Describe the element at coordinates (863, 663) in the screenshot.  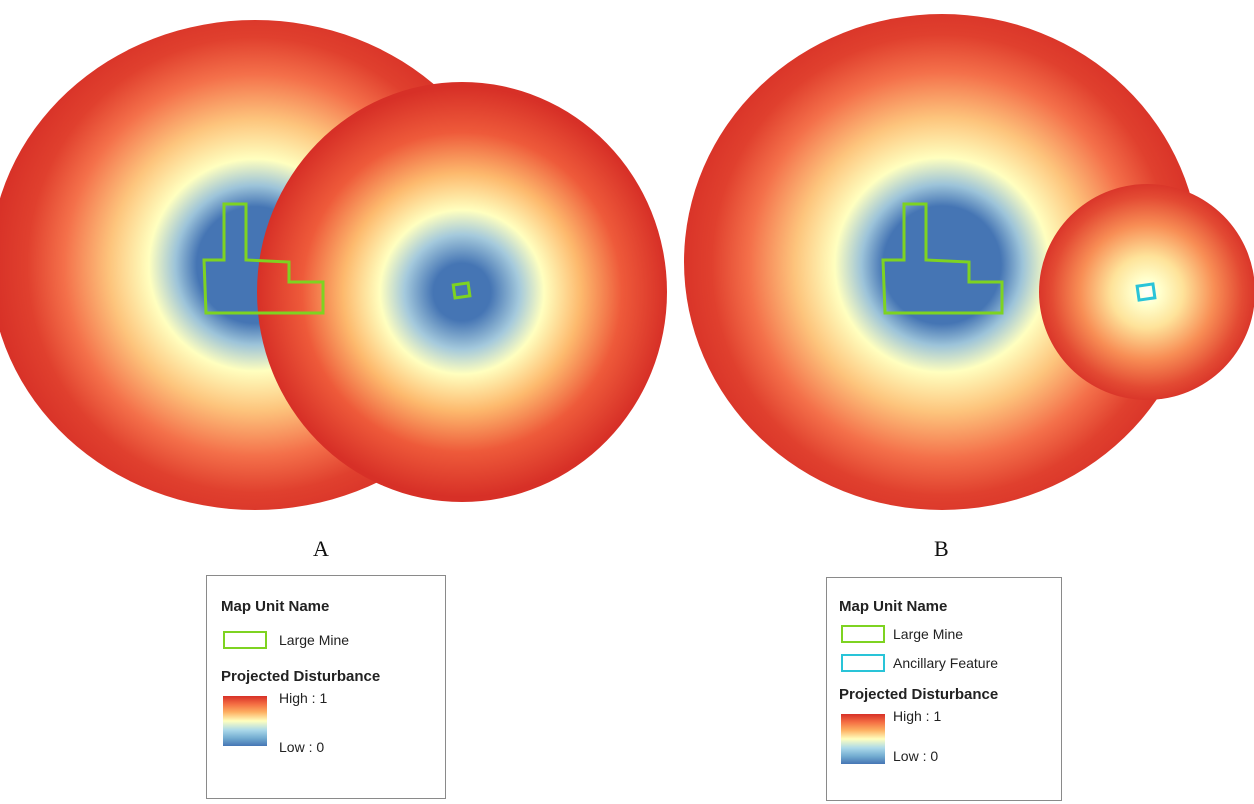
I see `ancillary-feature-swatch` at that location.